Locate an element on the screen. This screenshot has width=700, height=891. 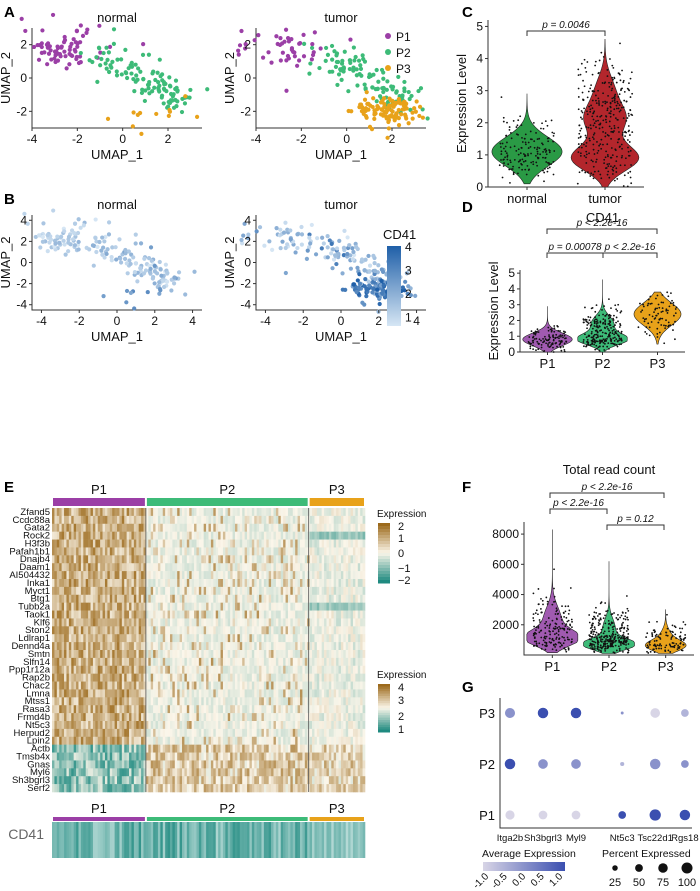
row-label: Daam1 is located at coordinates (34, 567).